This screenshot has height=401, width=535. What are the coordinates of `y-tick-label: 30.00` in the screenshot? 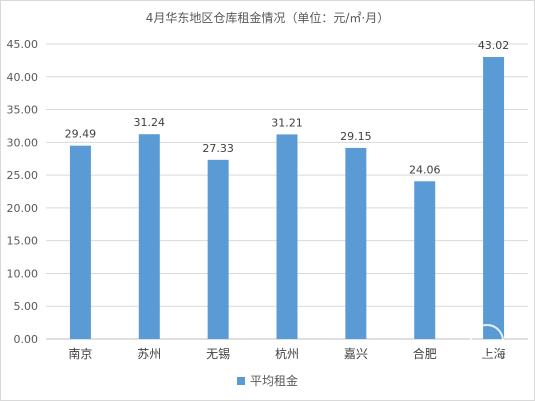 It's located at (23, 142).